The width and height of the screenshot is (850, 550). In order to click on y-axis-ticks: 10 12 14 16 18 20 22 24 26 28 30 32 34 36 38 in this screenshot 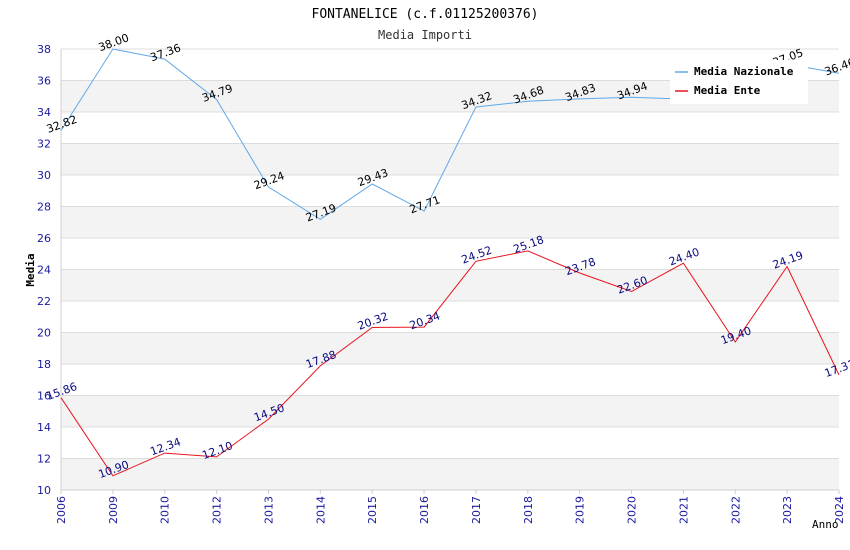, I will do `click(44, 270)`.